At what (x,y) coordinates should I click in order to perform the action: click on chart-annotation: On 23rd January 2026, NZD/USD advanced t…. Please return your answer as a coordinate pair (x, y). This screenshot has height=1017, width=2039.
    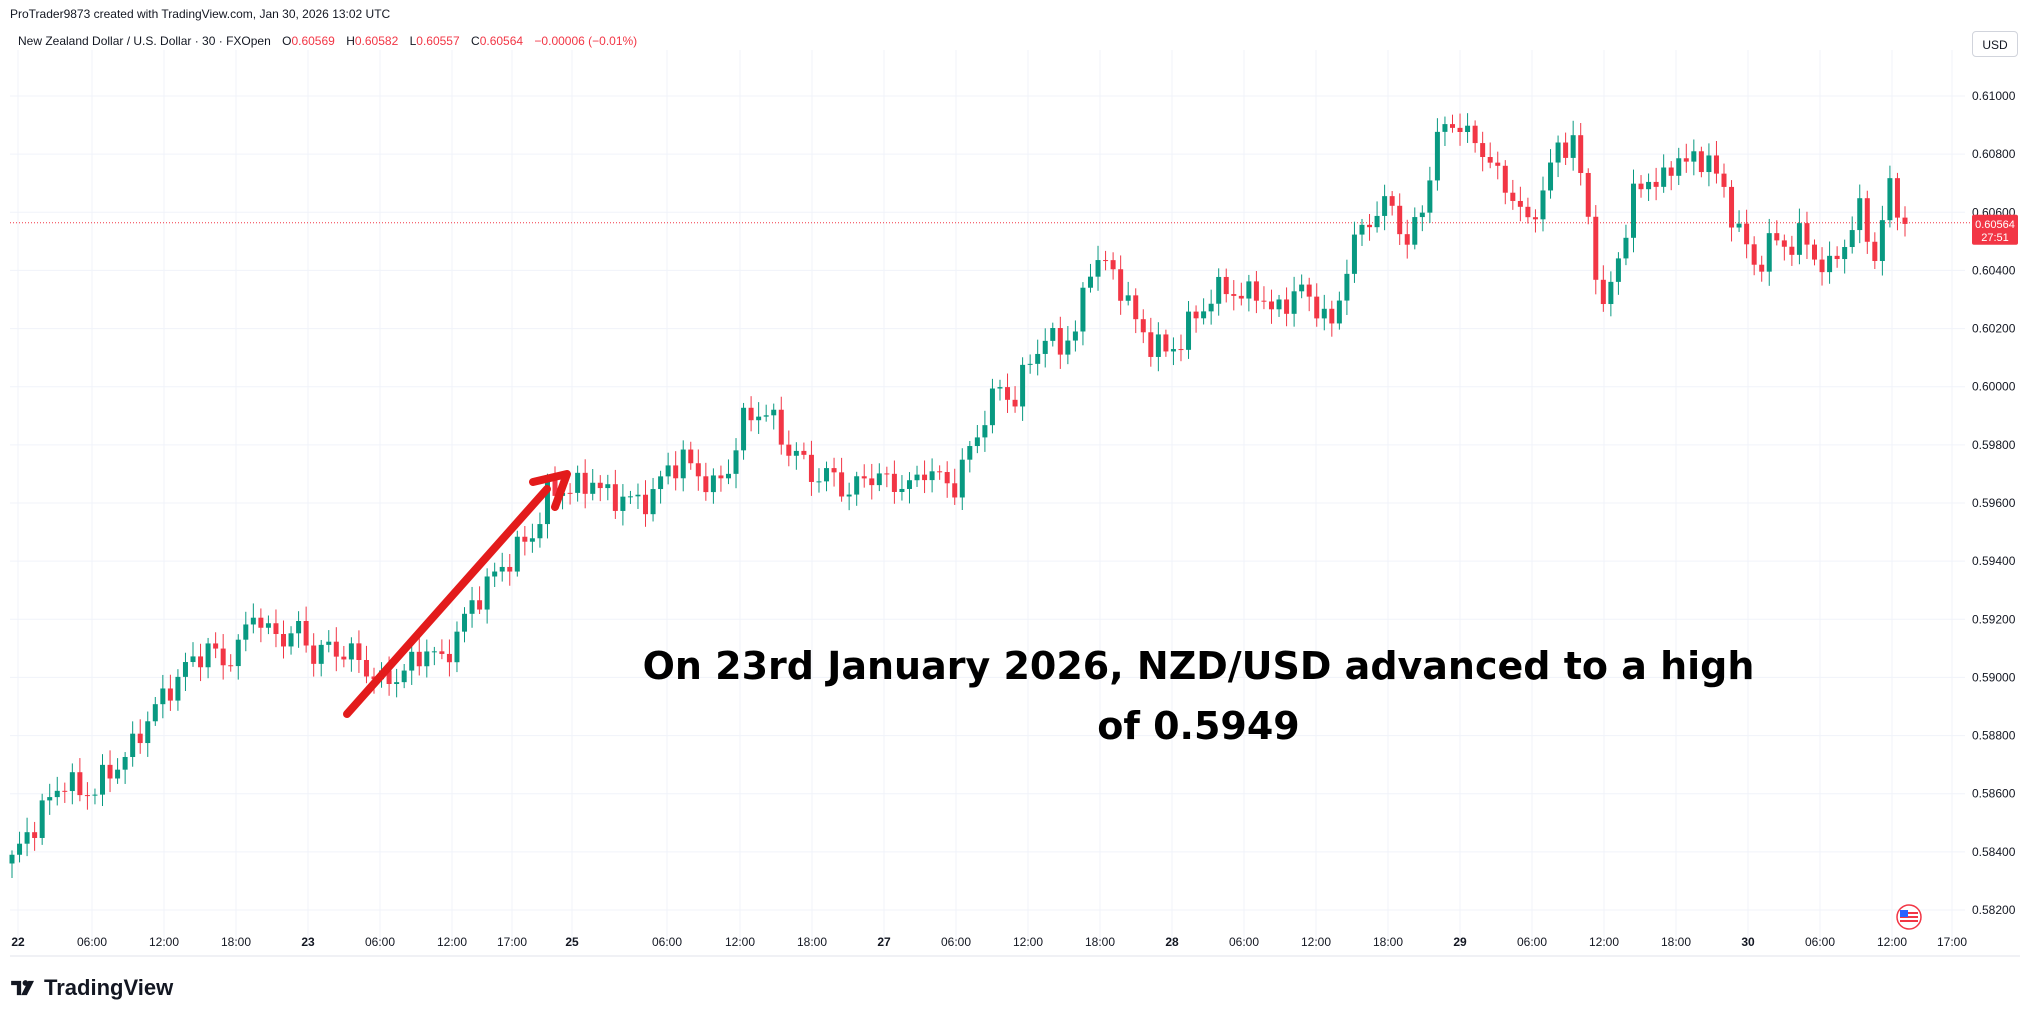
    Looking at the image, I should click on (1198, 696).